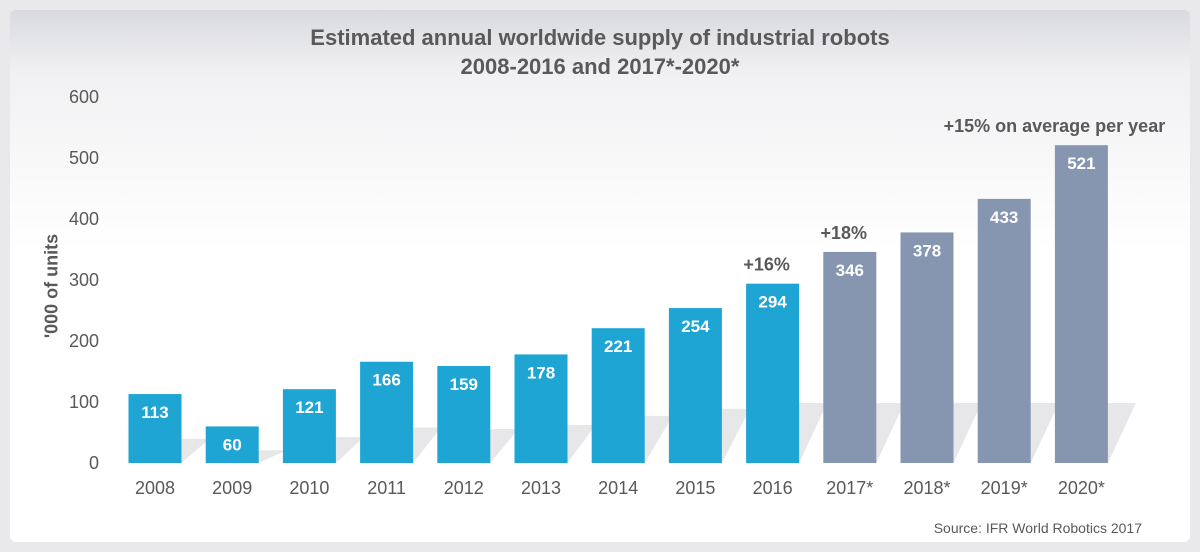 The height and width of the screenshot is (552, 1200). Describe the element at coordinates (1004, 488) in the screenshot. I see `x-tick-label: 2019*` at that location.